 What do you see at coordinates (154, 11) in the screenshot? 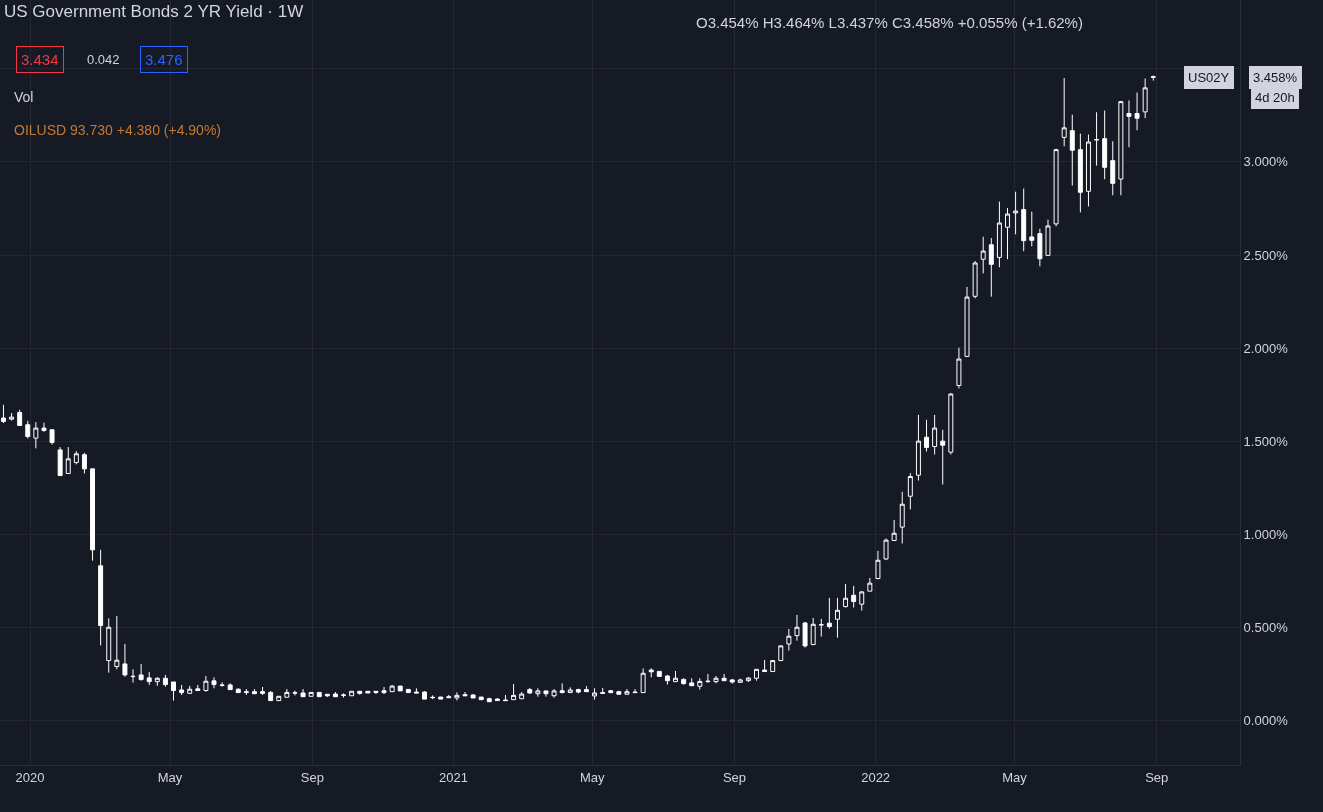
I see `chart-title: US Government Bonds 2 YR Yield · 1W` at bounding box center [154, 11].